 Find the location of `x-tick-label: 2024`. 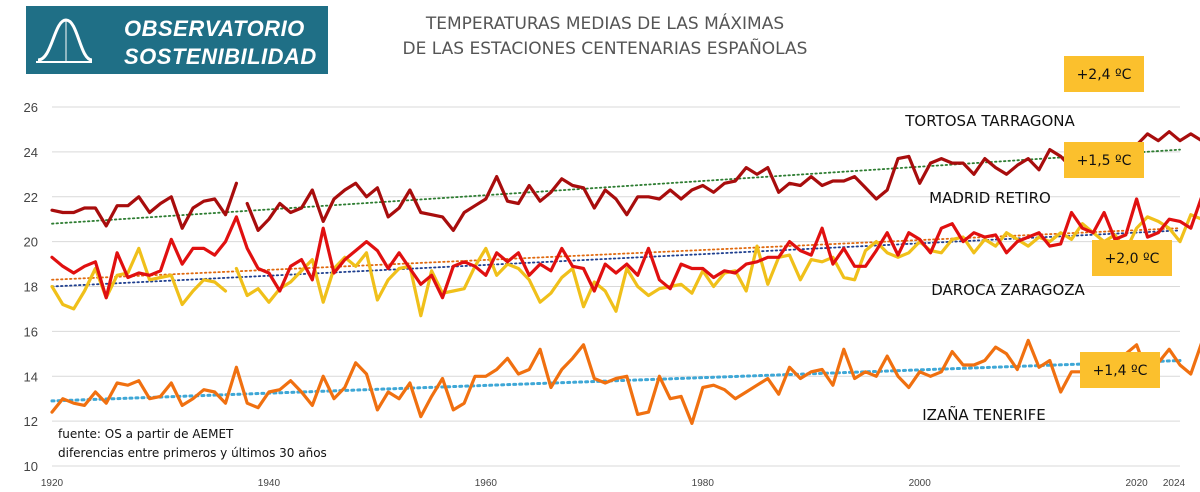

x-tick-label: 2024 is located at coordinates (1174, 483).